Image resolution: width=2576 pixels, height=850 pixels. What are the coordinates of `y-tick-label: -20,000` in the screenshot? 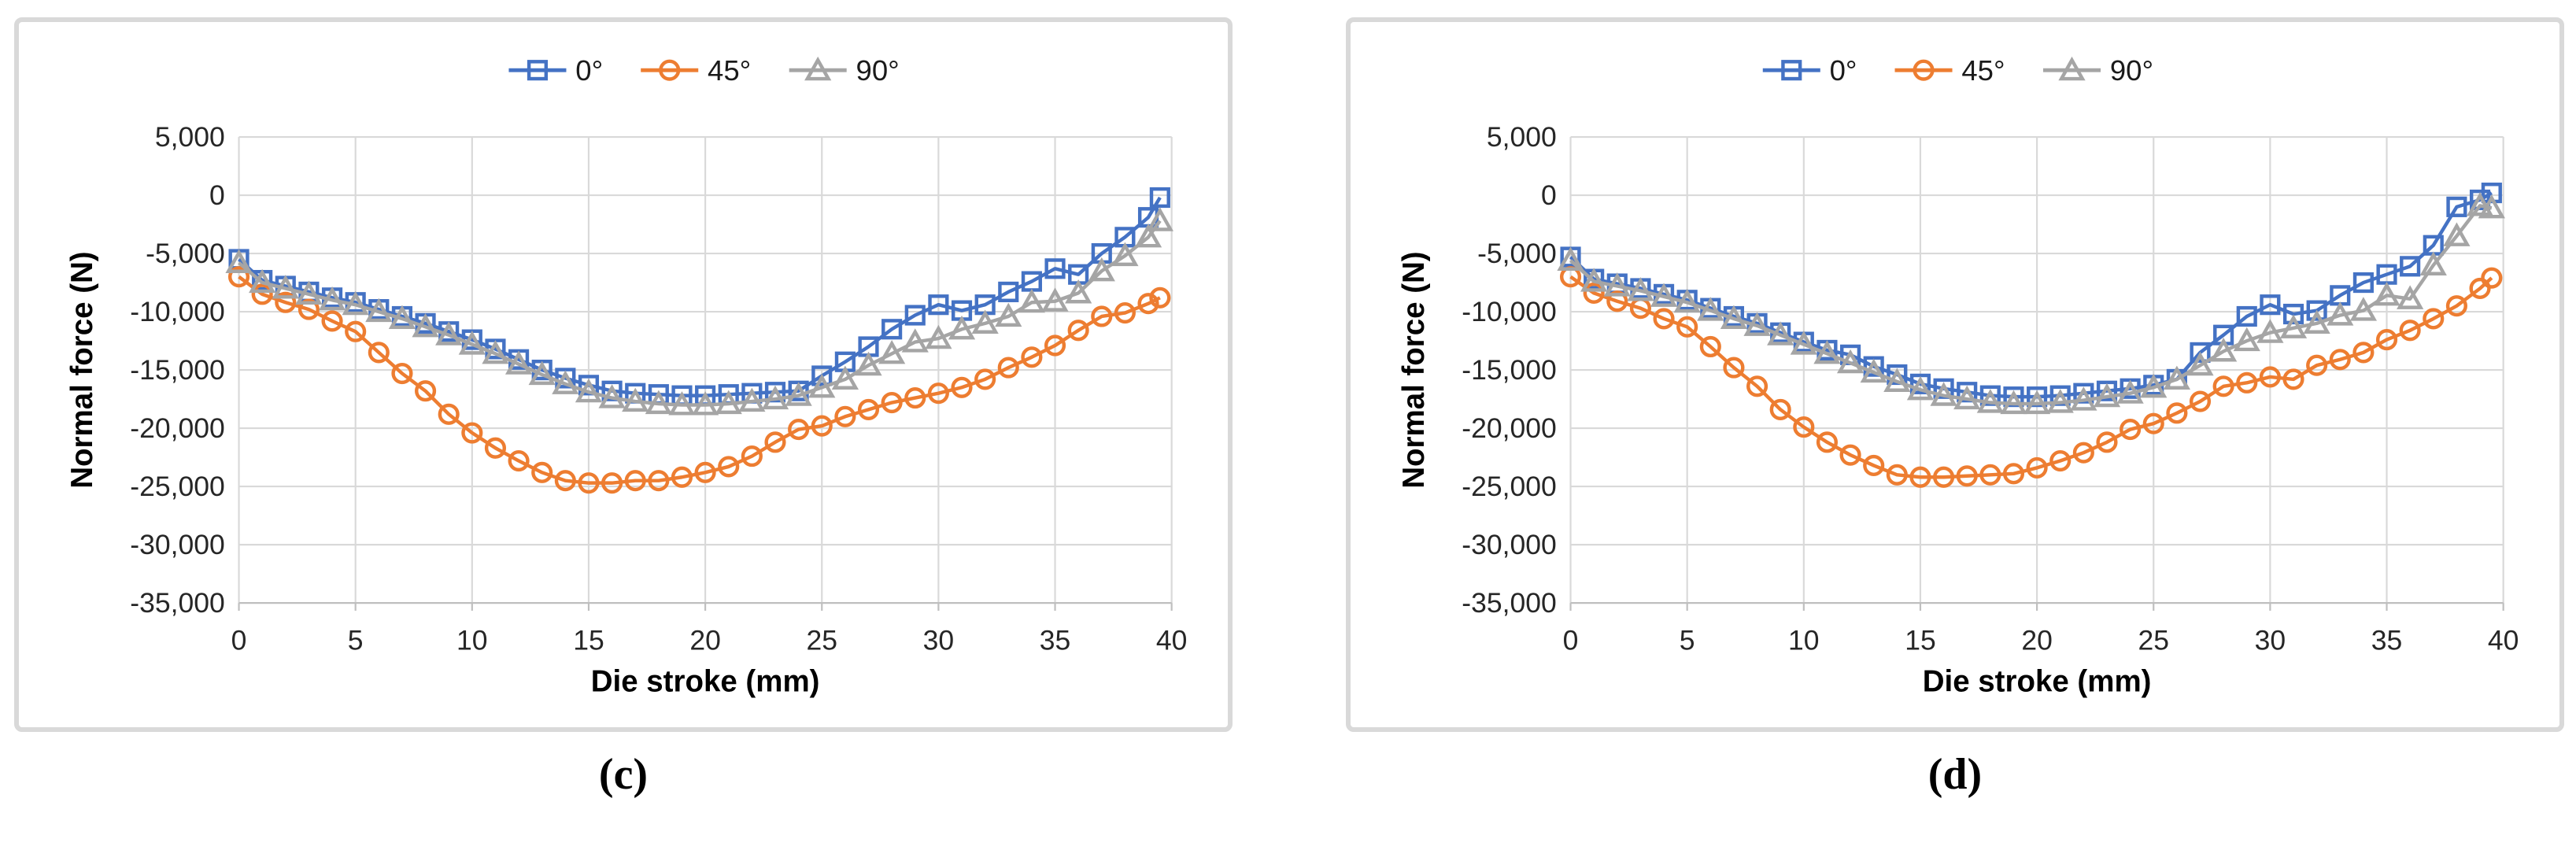 It's located at (1509, 428).